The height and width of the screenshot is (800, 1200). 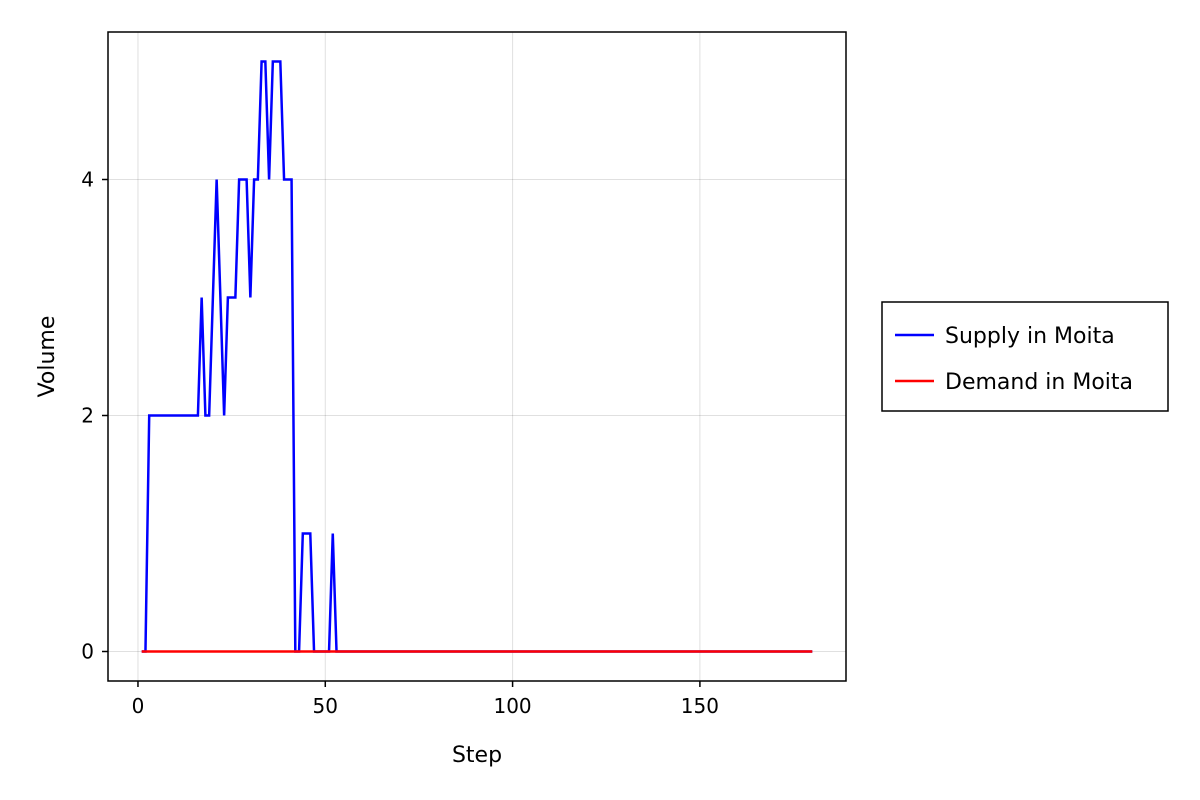 I want to click on legend-box, so click(x=1025, y=356).